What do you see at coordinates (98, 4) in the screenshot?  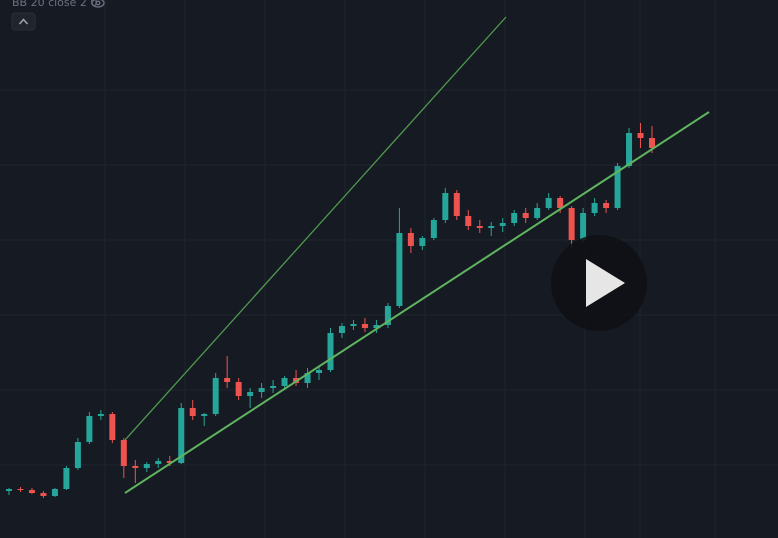 I see `visibility-icon` at bounding box center [98, 4].